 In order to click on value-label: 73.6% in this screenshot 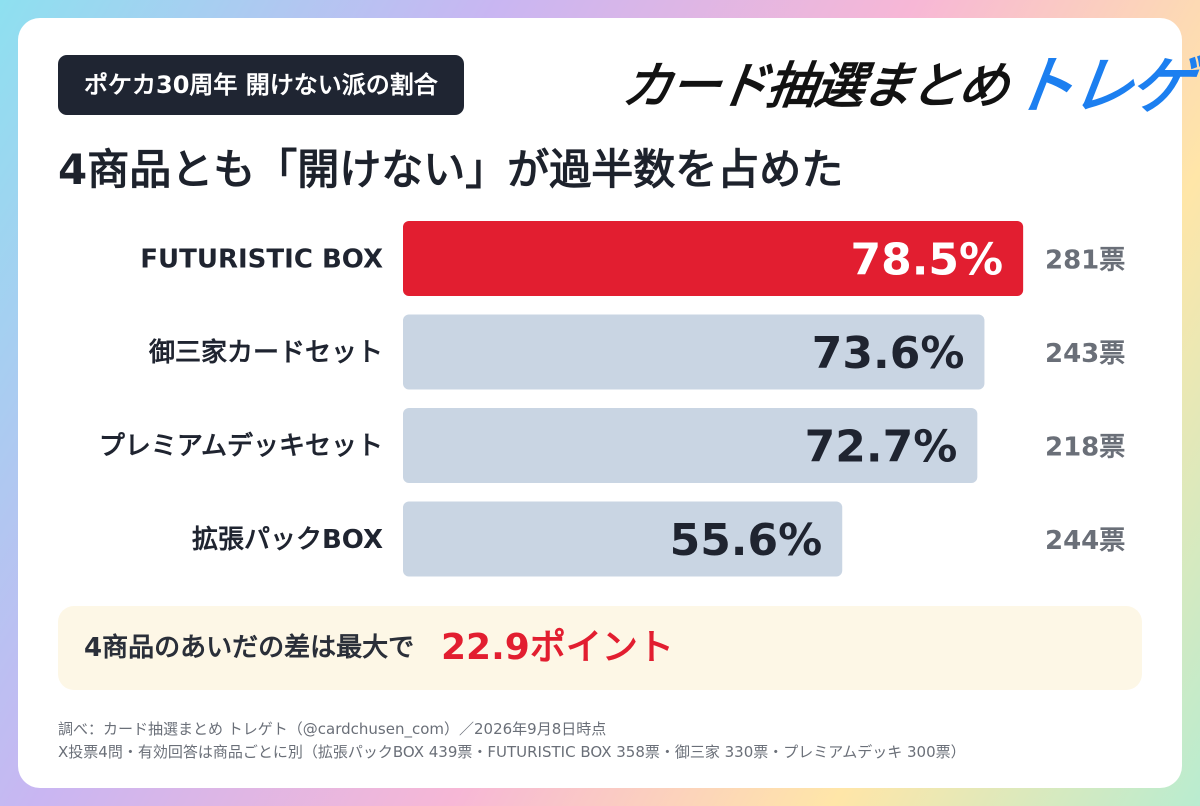, I will do `click(888, 353)`.